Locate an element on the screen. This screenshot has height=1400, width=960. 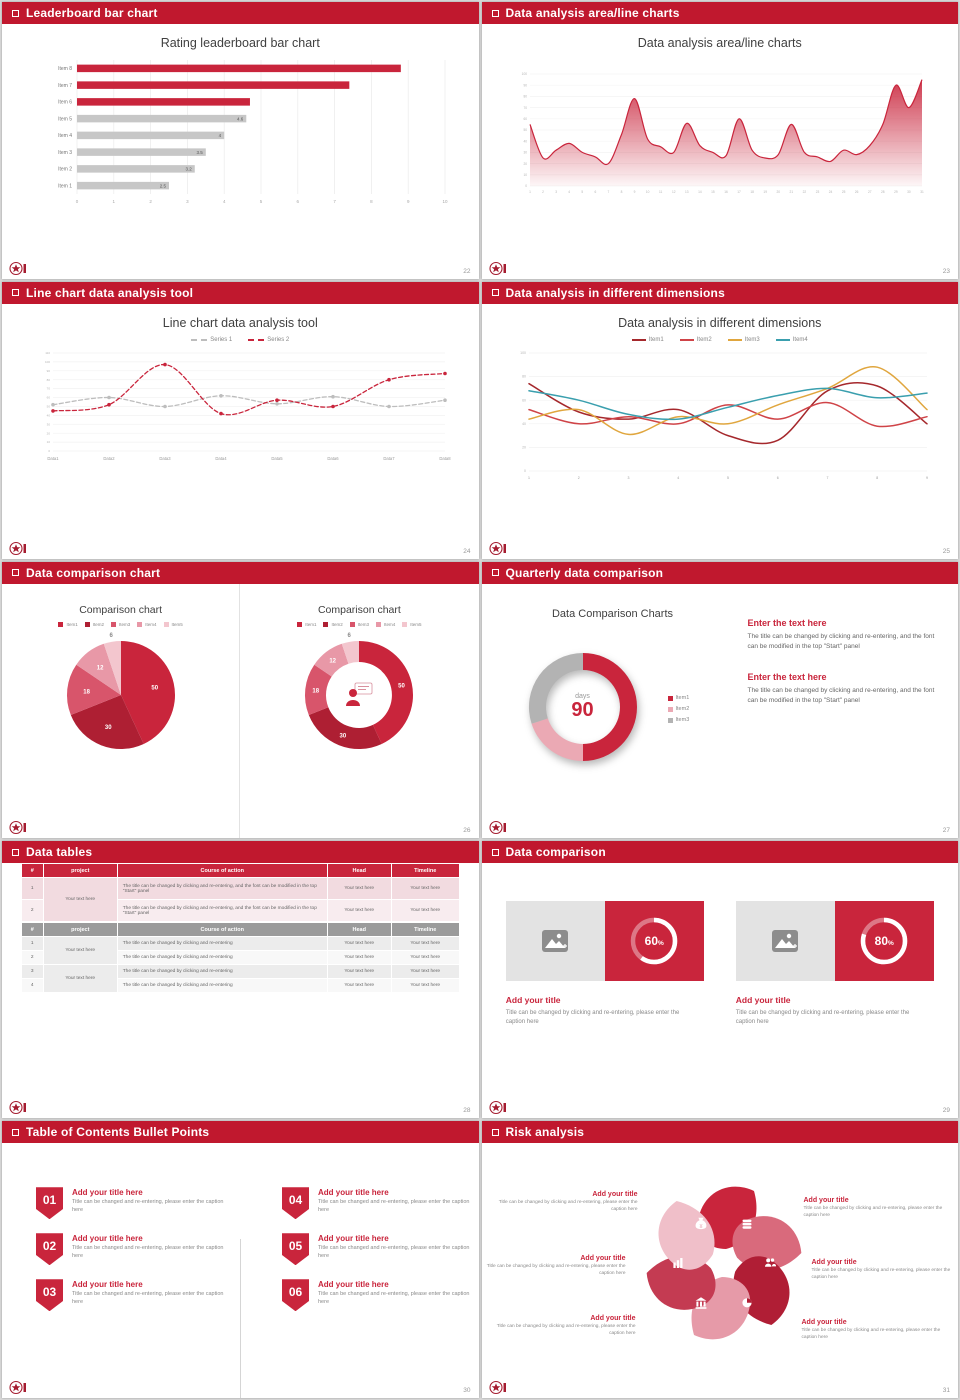
column-header: project is located at coordinates (80, 871).